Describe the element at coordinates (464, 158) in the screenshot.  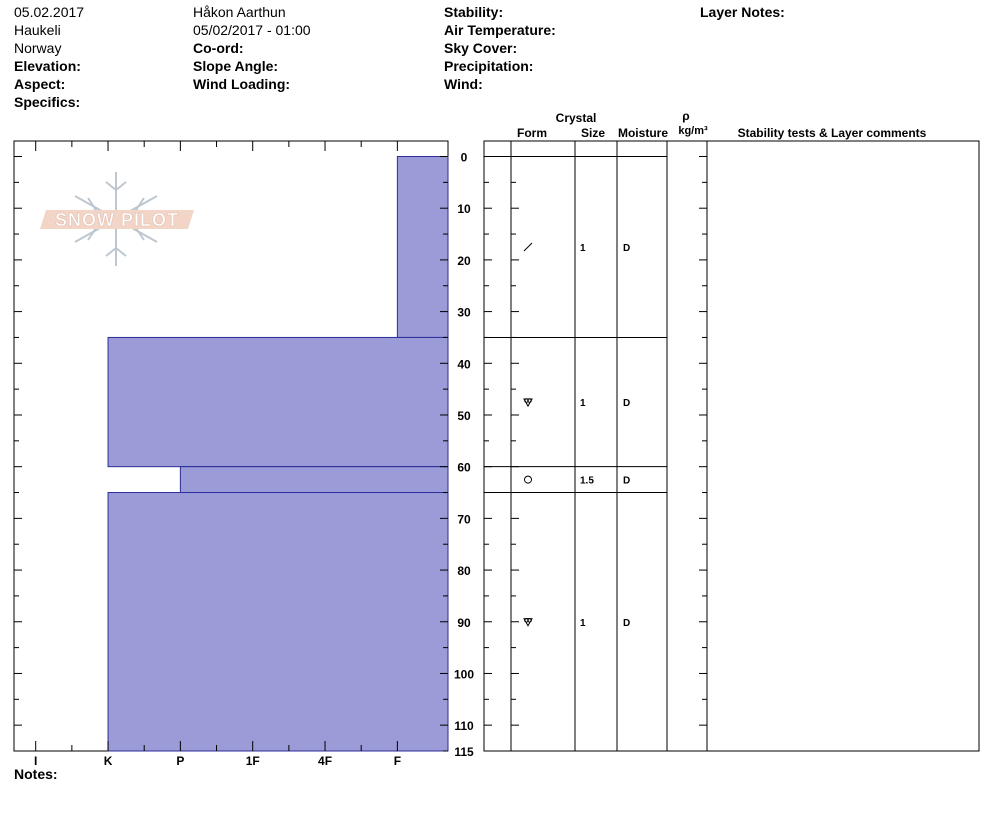
I see `depth-tick-label: 0` at that location.